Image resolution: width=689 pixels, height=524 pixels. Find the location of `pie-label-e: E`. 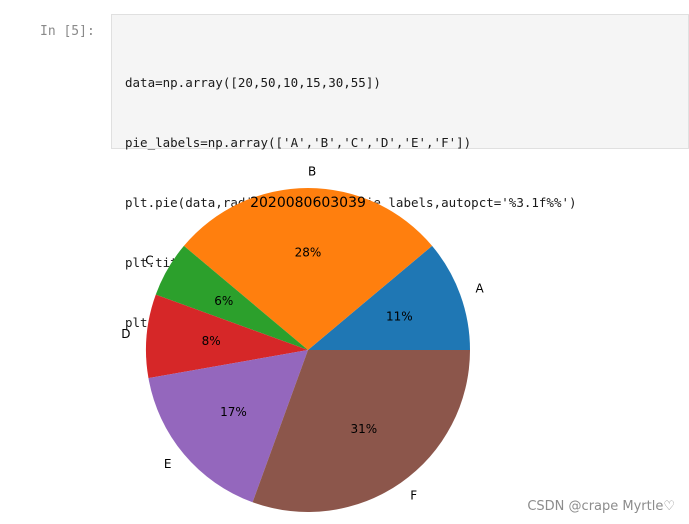

pie-label-e: E is located at coordinates (168, 464).